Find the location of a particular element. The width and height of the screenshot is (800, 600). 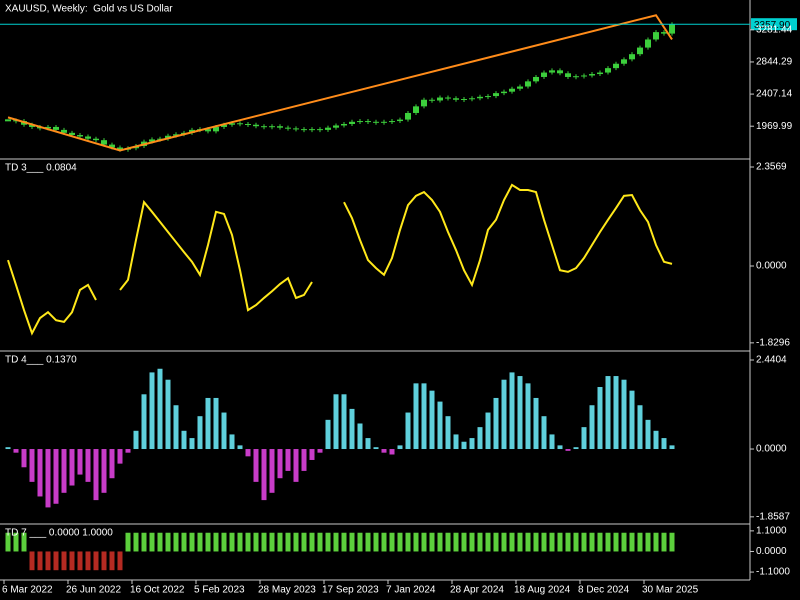

indicator-line is located at coordinates (508, 235).